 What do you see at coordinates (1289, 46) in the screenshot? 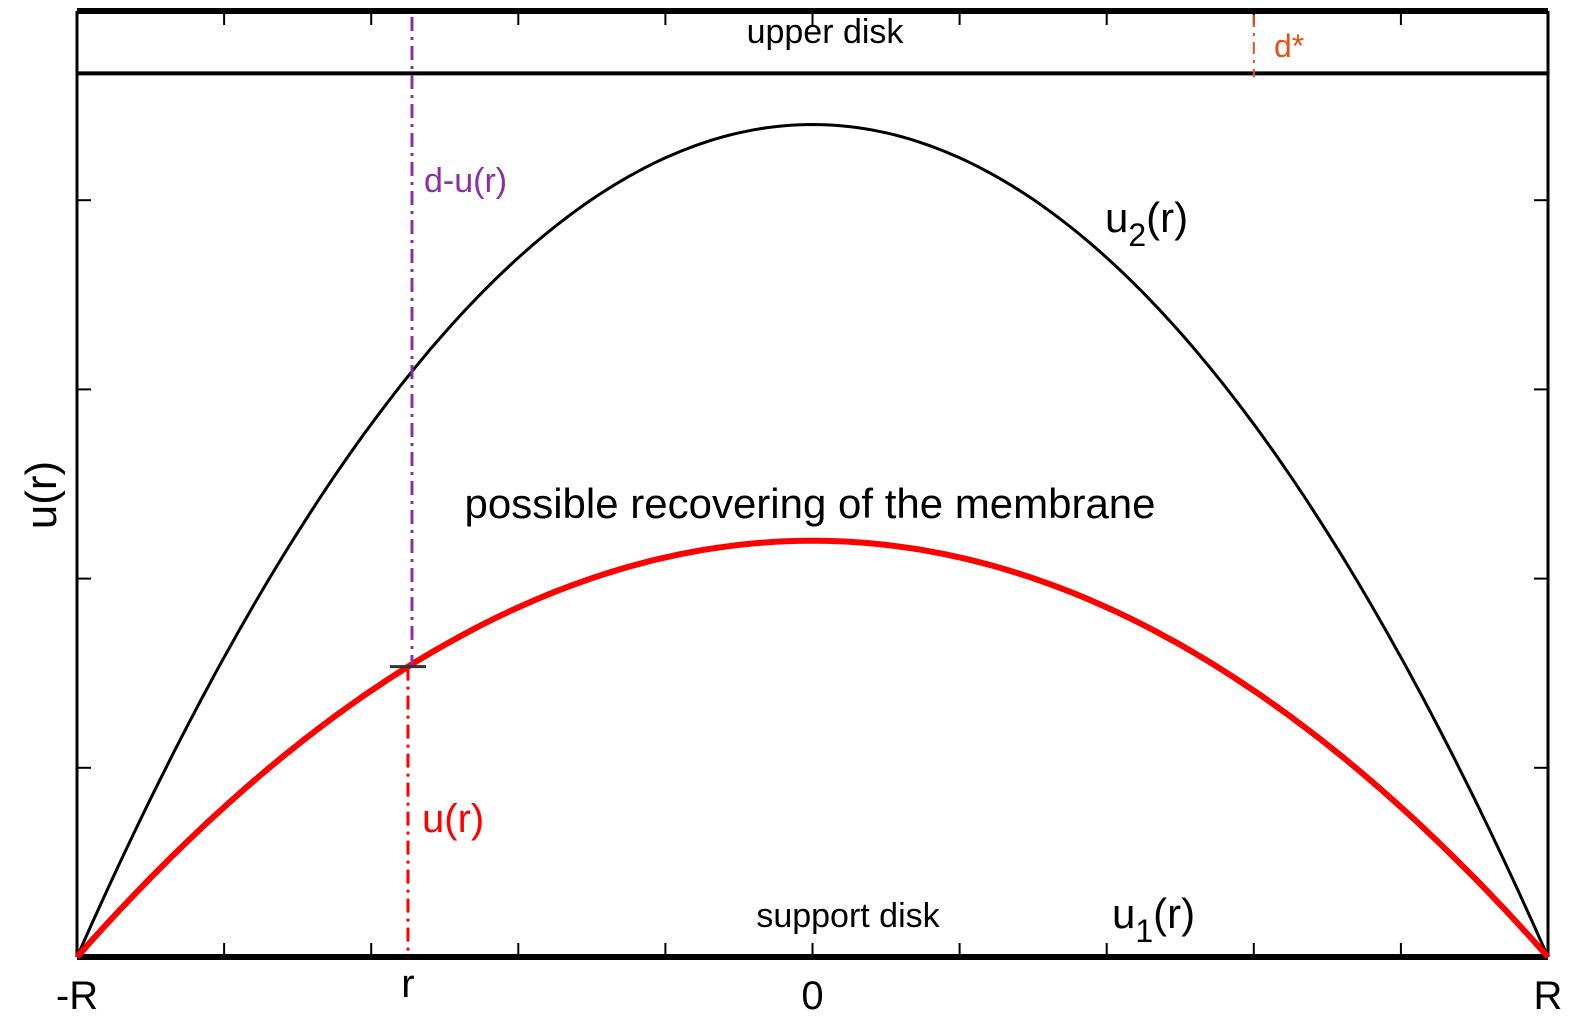
I see `d-star-label: d*` at bounding box center [1289, 46].